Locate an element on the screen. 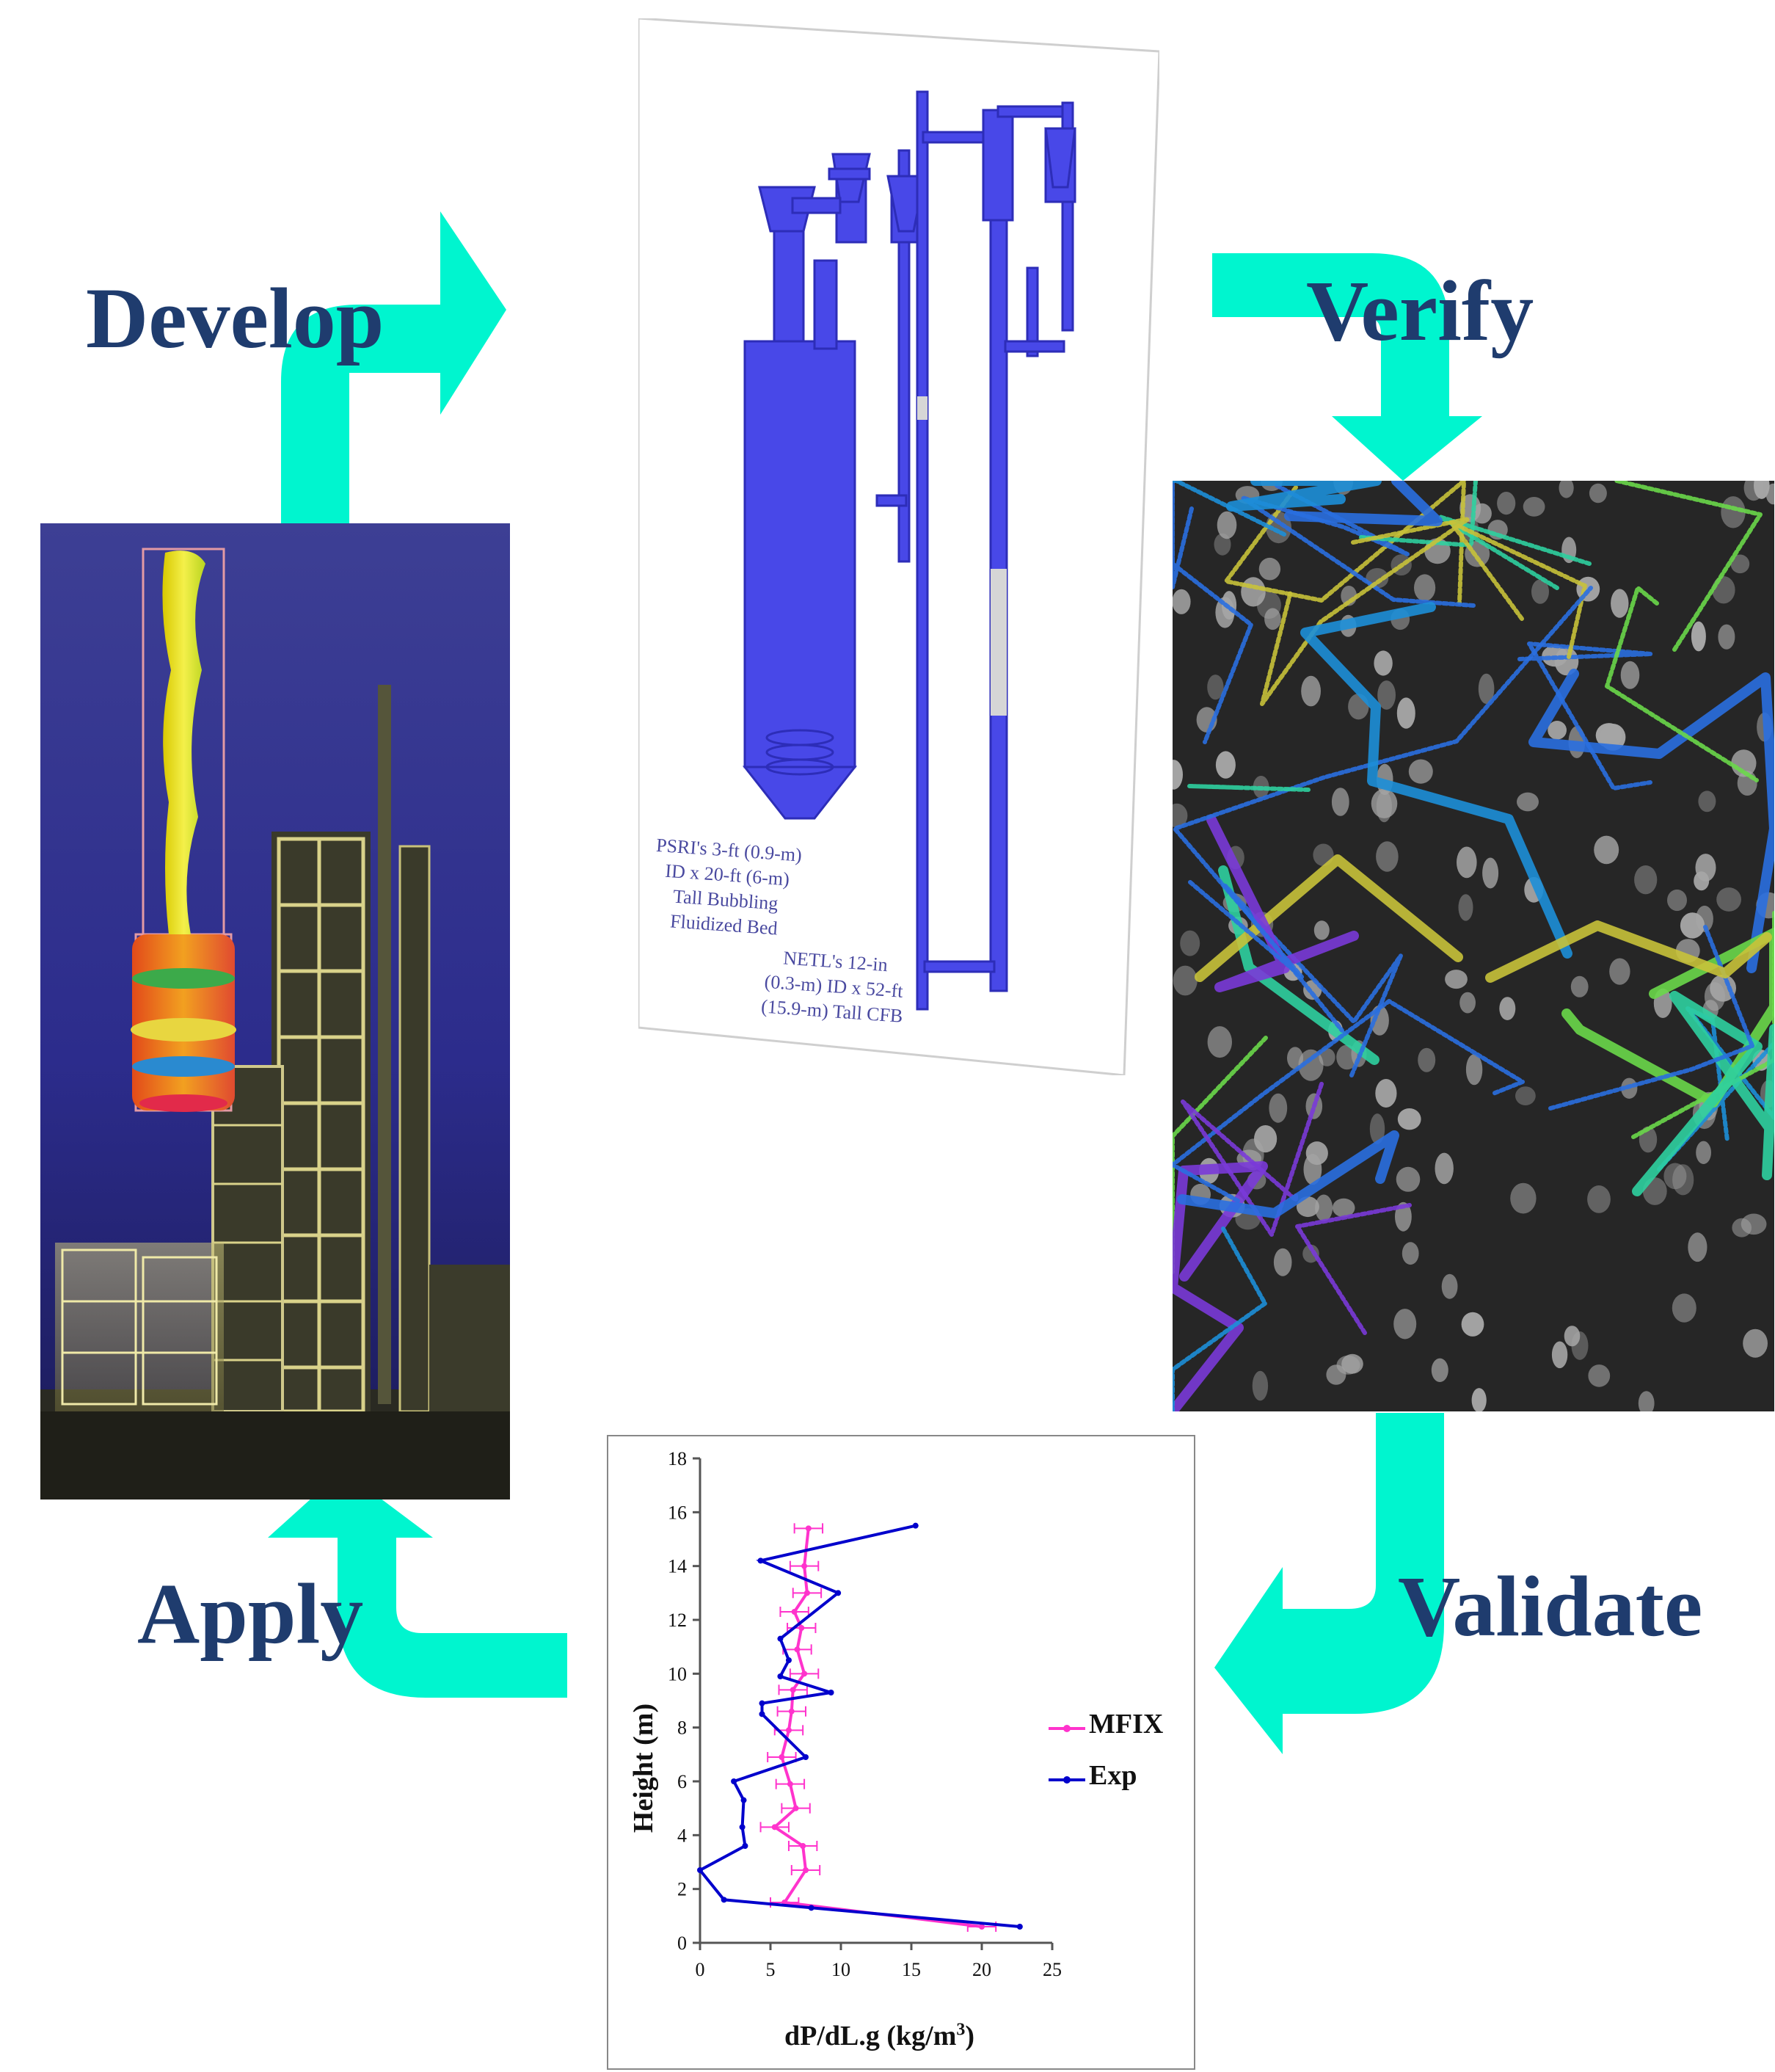 Image resolution: width=1775 pixels, height=2072 pixels. x-tick-label: 20 is located at coordinates (981, 1970).